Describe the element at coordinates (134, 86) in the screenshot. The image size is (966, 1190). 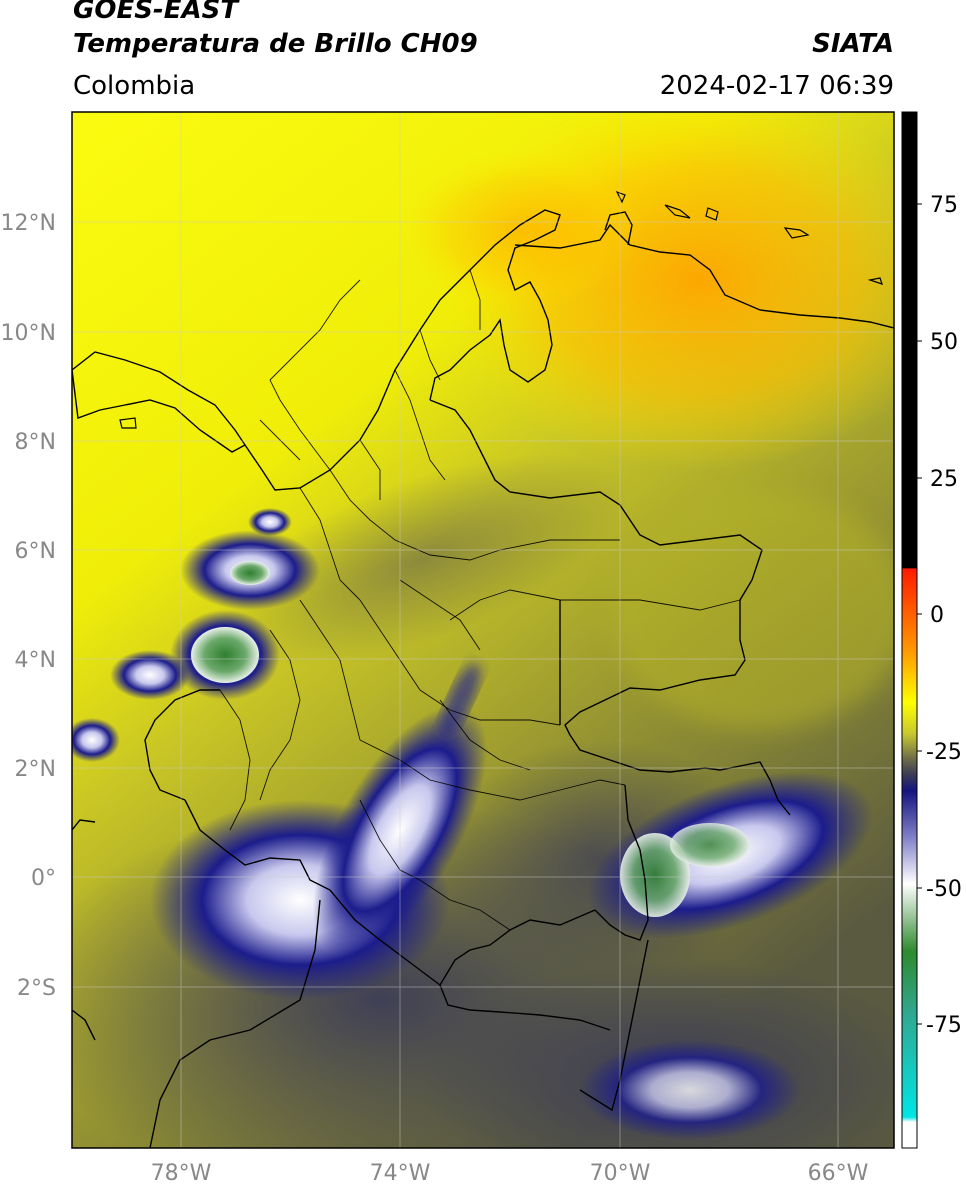
I see `region-label: Colombia` at that location.